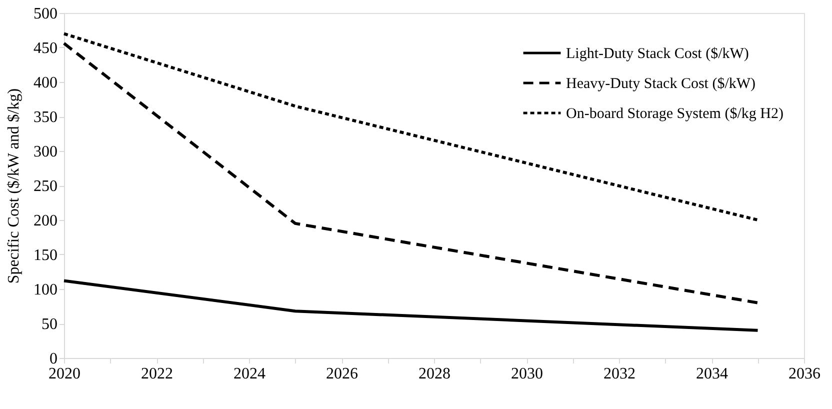 This screenshot has width=832, height=409. I want to click on x-tick-label: 2034, so click(712, 374).